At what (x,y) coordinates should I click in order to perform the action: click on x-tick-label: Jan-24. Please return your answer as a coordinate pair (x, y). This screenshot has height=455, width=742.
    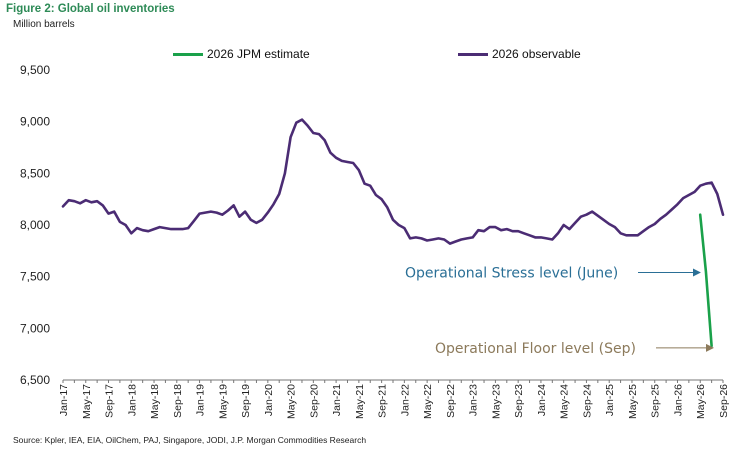
    Looking at the image, I should click on (542, 400).